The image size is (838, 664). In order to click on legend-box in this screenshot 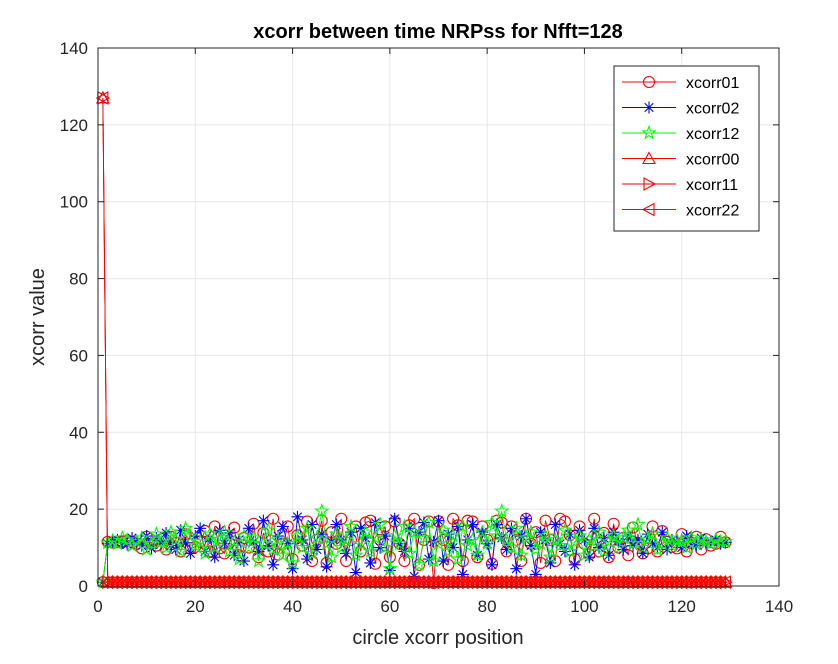, I will do `click(686, 148)`.